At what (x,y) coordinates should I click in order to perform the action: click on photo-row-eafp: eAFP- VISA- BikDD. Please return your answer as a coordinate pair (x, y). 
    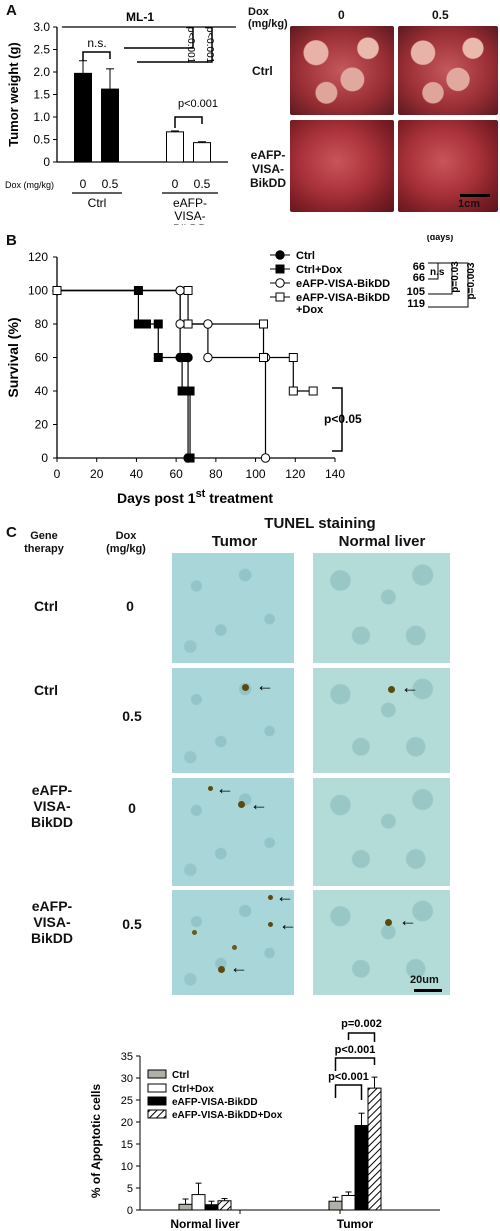
    Looking at the image, I should click on (268, 169).